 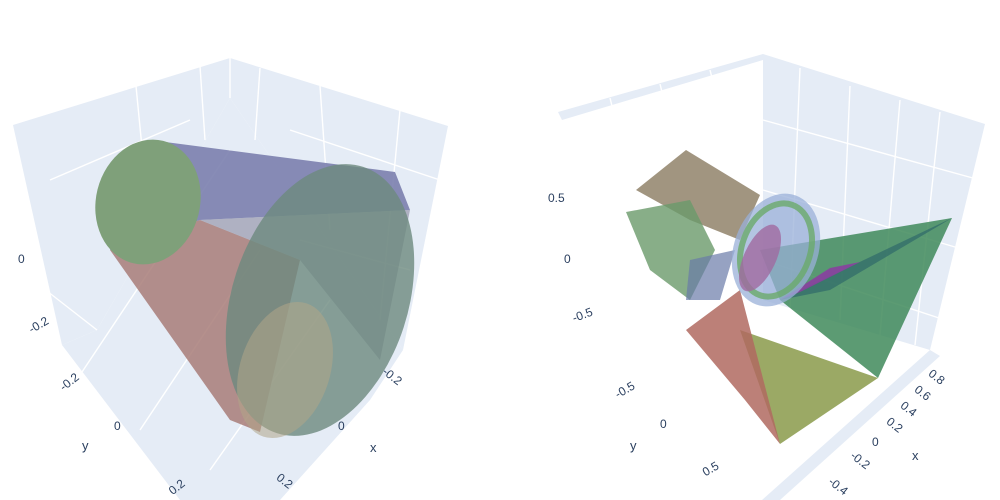 What do you see at coordinates (38, 324) in the screenshot?
I see `left-z-tick-1: -0.2` at bounding box center [38, 324].